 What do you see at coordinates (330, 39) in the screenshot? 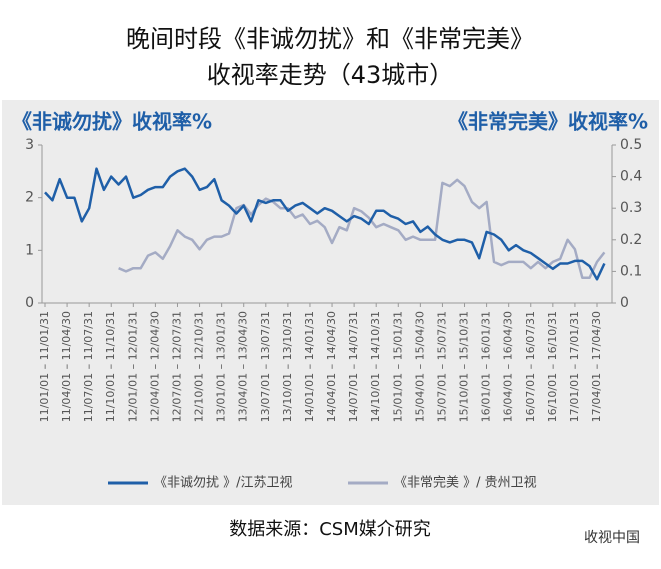
I see `chart-title: 晚间时段《非诚勿扰》和《非常完美》` at bounding box center [330, 39].